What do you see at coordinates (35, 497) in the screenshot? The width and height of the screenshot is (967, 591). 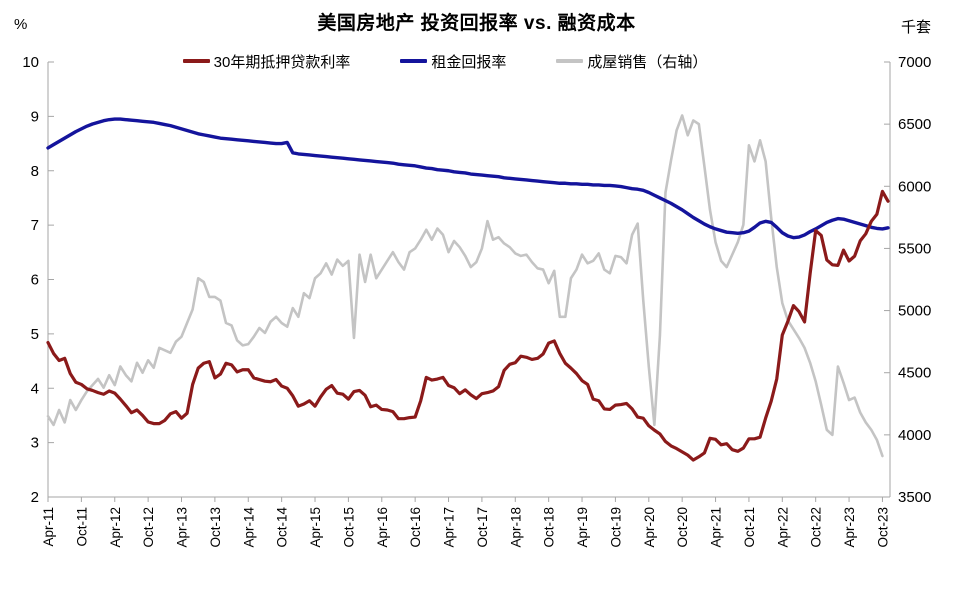 I see `left-axis-tick-label: 2` at bounding box center [35, 497].